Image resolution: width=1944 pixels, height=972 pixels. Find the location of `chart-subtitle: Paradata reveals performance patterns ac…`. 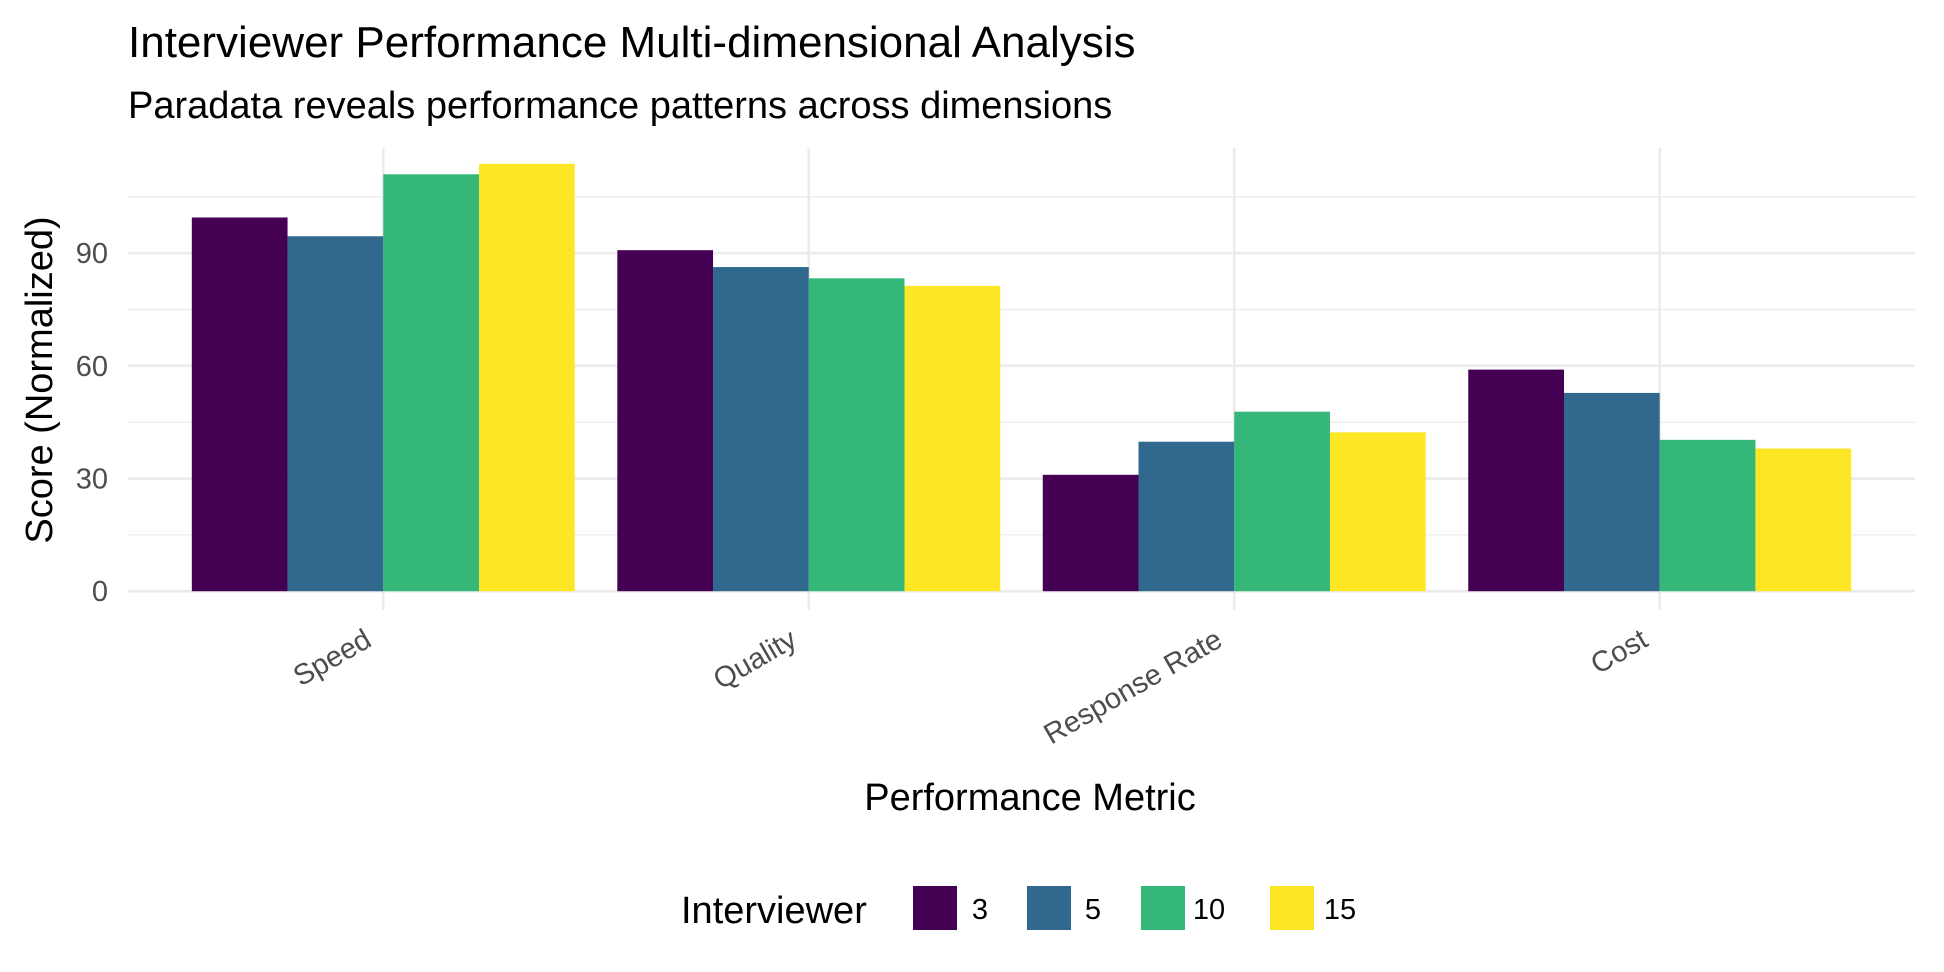

chart-subtitle: Paradata reveals performance patterns ac… is located at coordinates (620, 106).